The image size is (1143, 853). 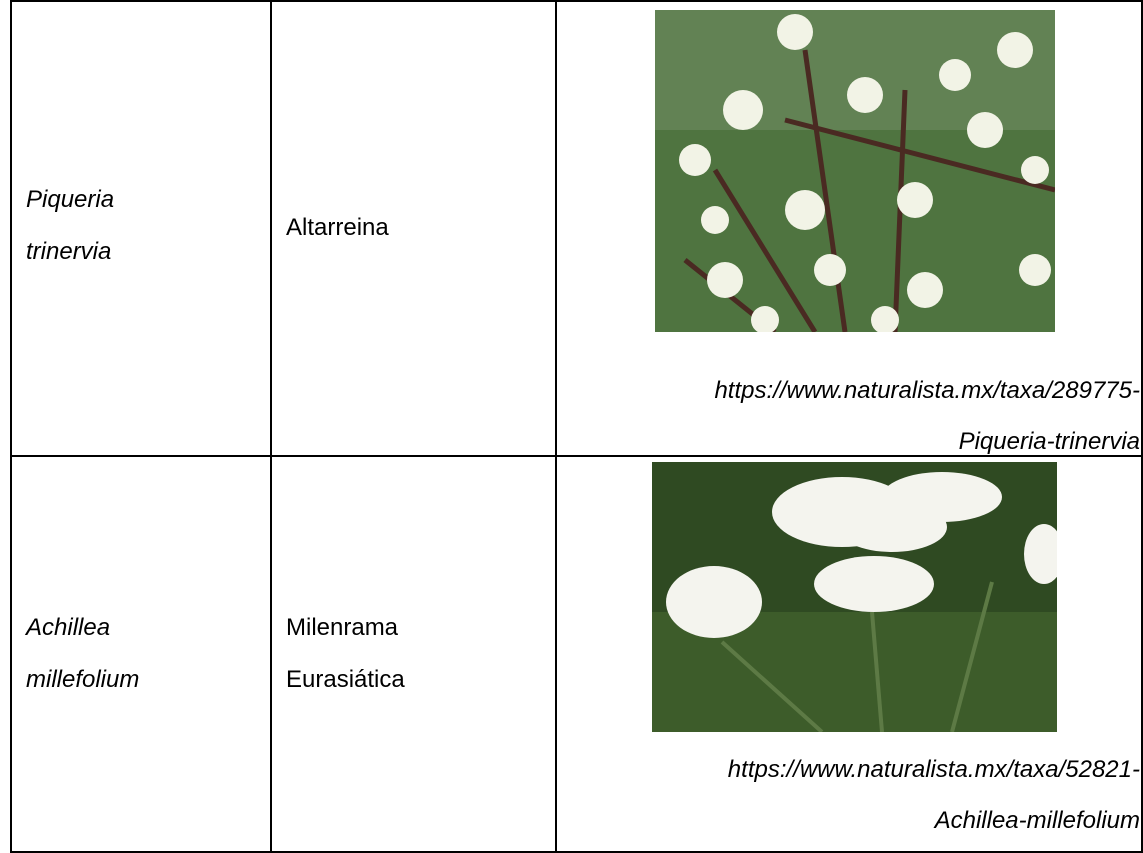 I want to click on text-line: Achillea-millefolium, so click(x=1037, y=820).